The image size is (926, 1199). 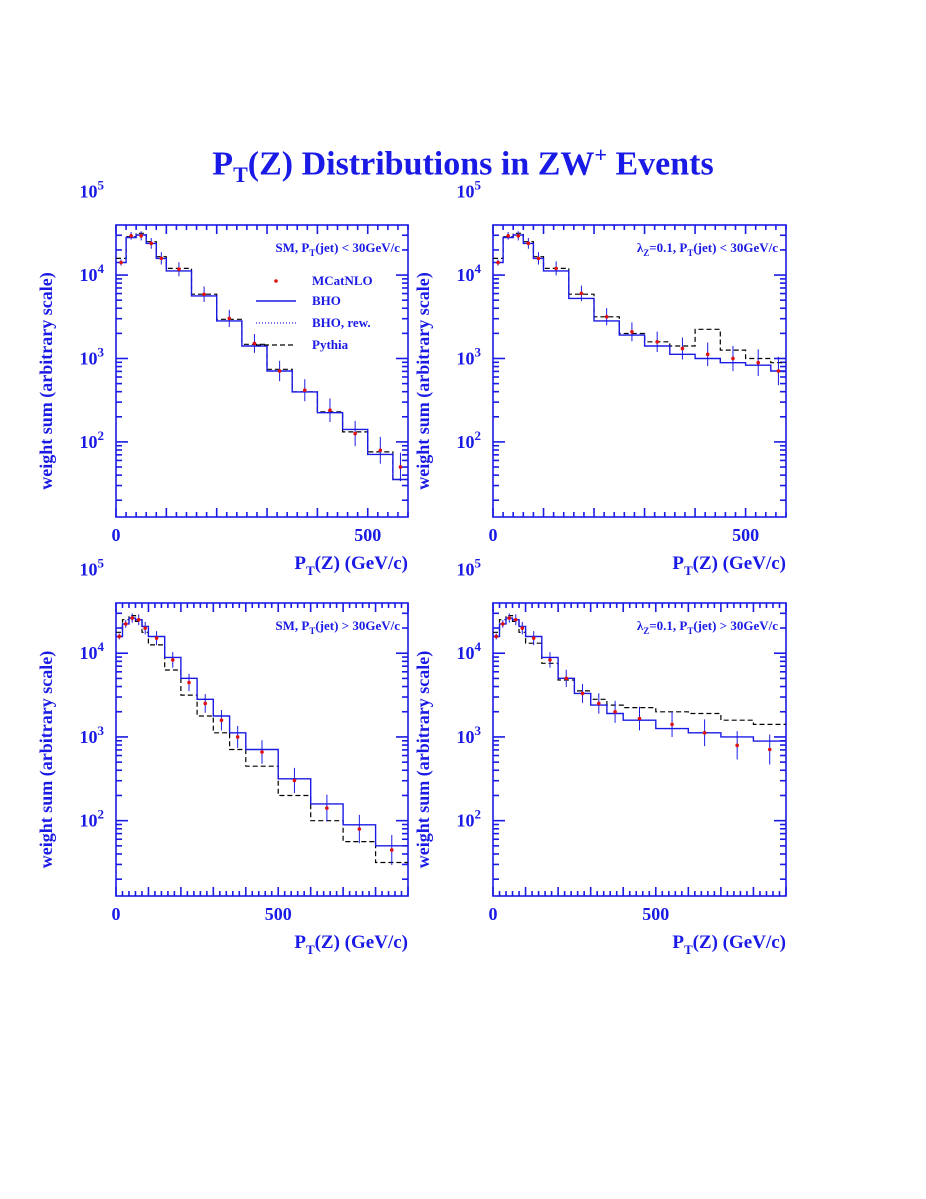 What do you see at coordinates (330, 344) in the screenshot?
I see `legend-label: Pythia` at bounding box center [330, 344].